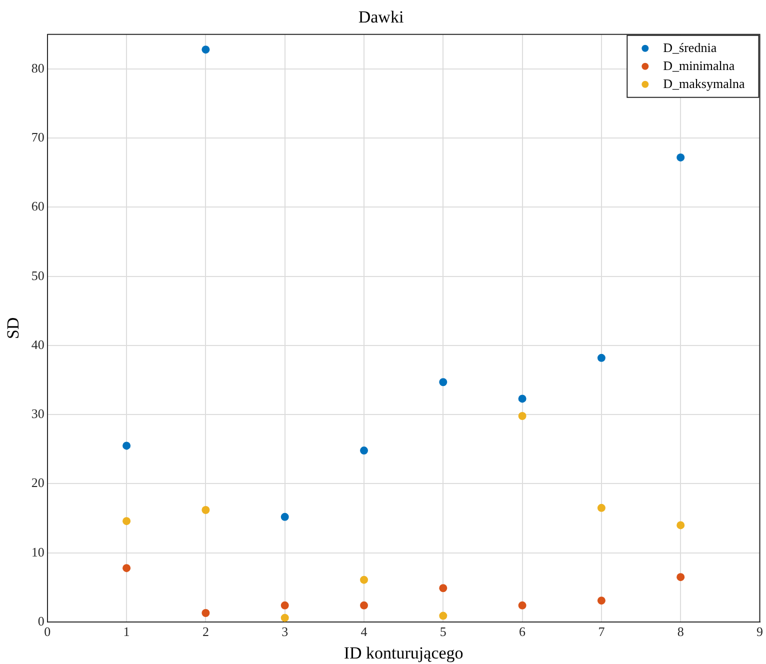 The width and height of the screenshot is (766, 664). Describe the element at coordinates (699, 65) in the screenshot. I see `legend-label: D_minimalna` at that location.